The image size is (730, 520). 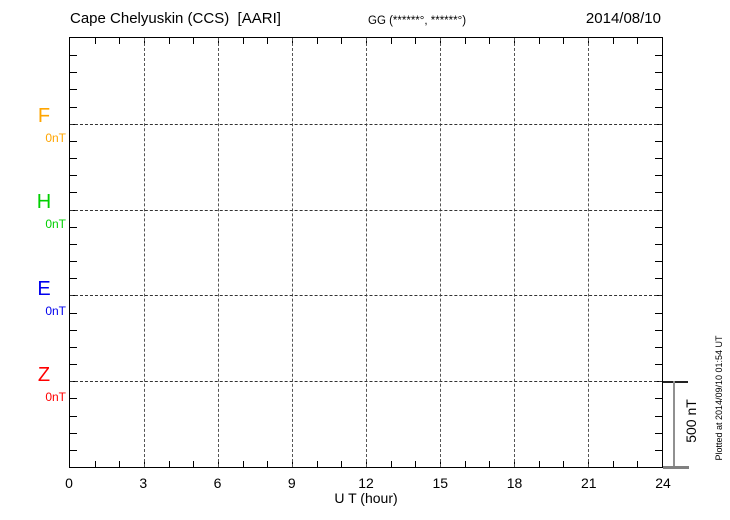 I want to click on component-label-Z: Z, so click(x=44, y=374).